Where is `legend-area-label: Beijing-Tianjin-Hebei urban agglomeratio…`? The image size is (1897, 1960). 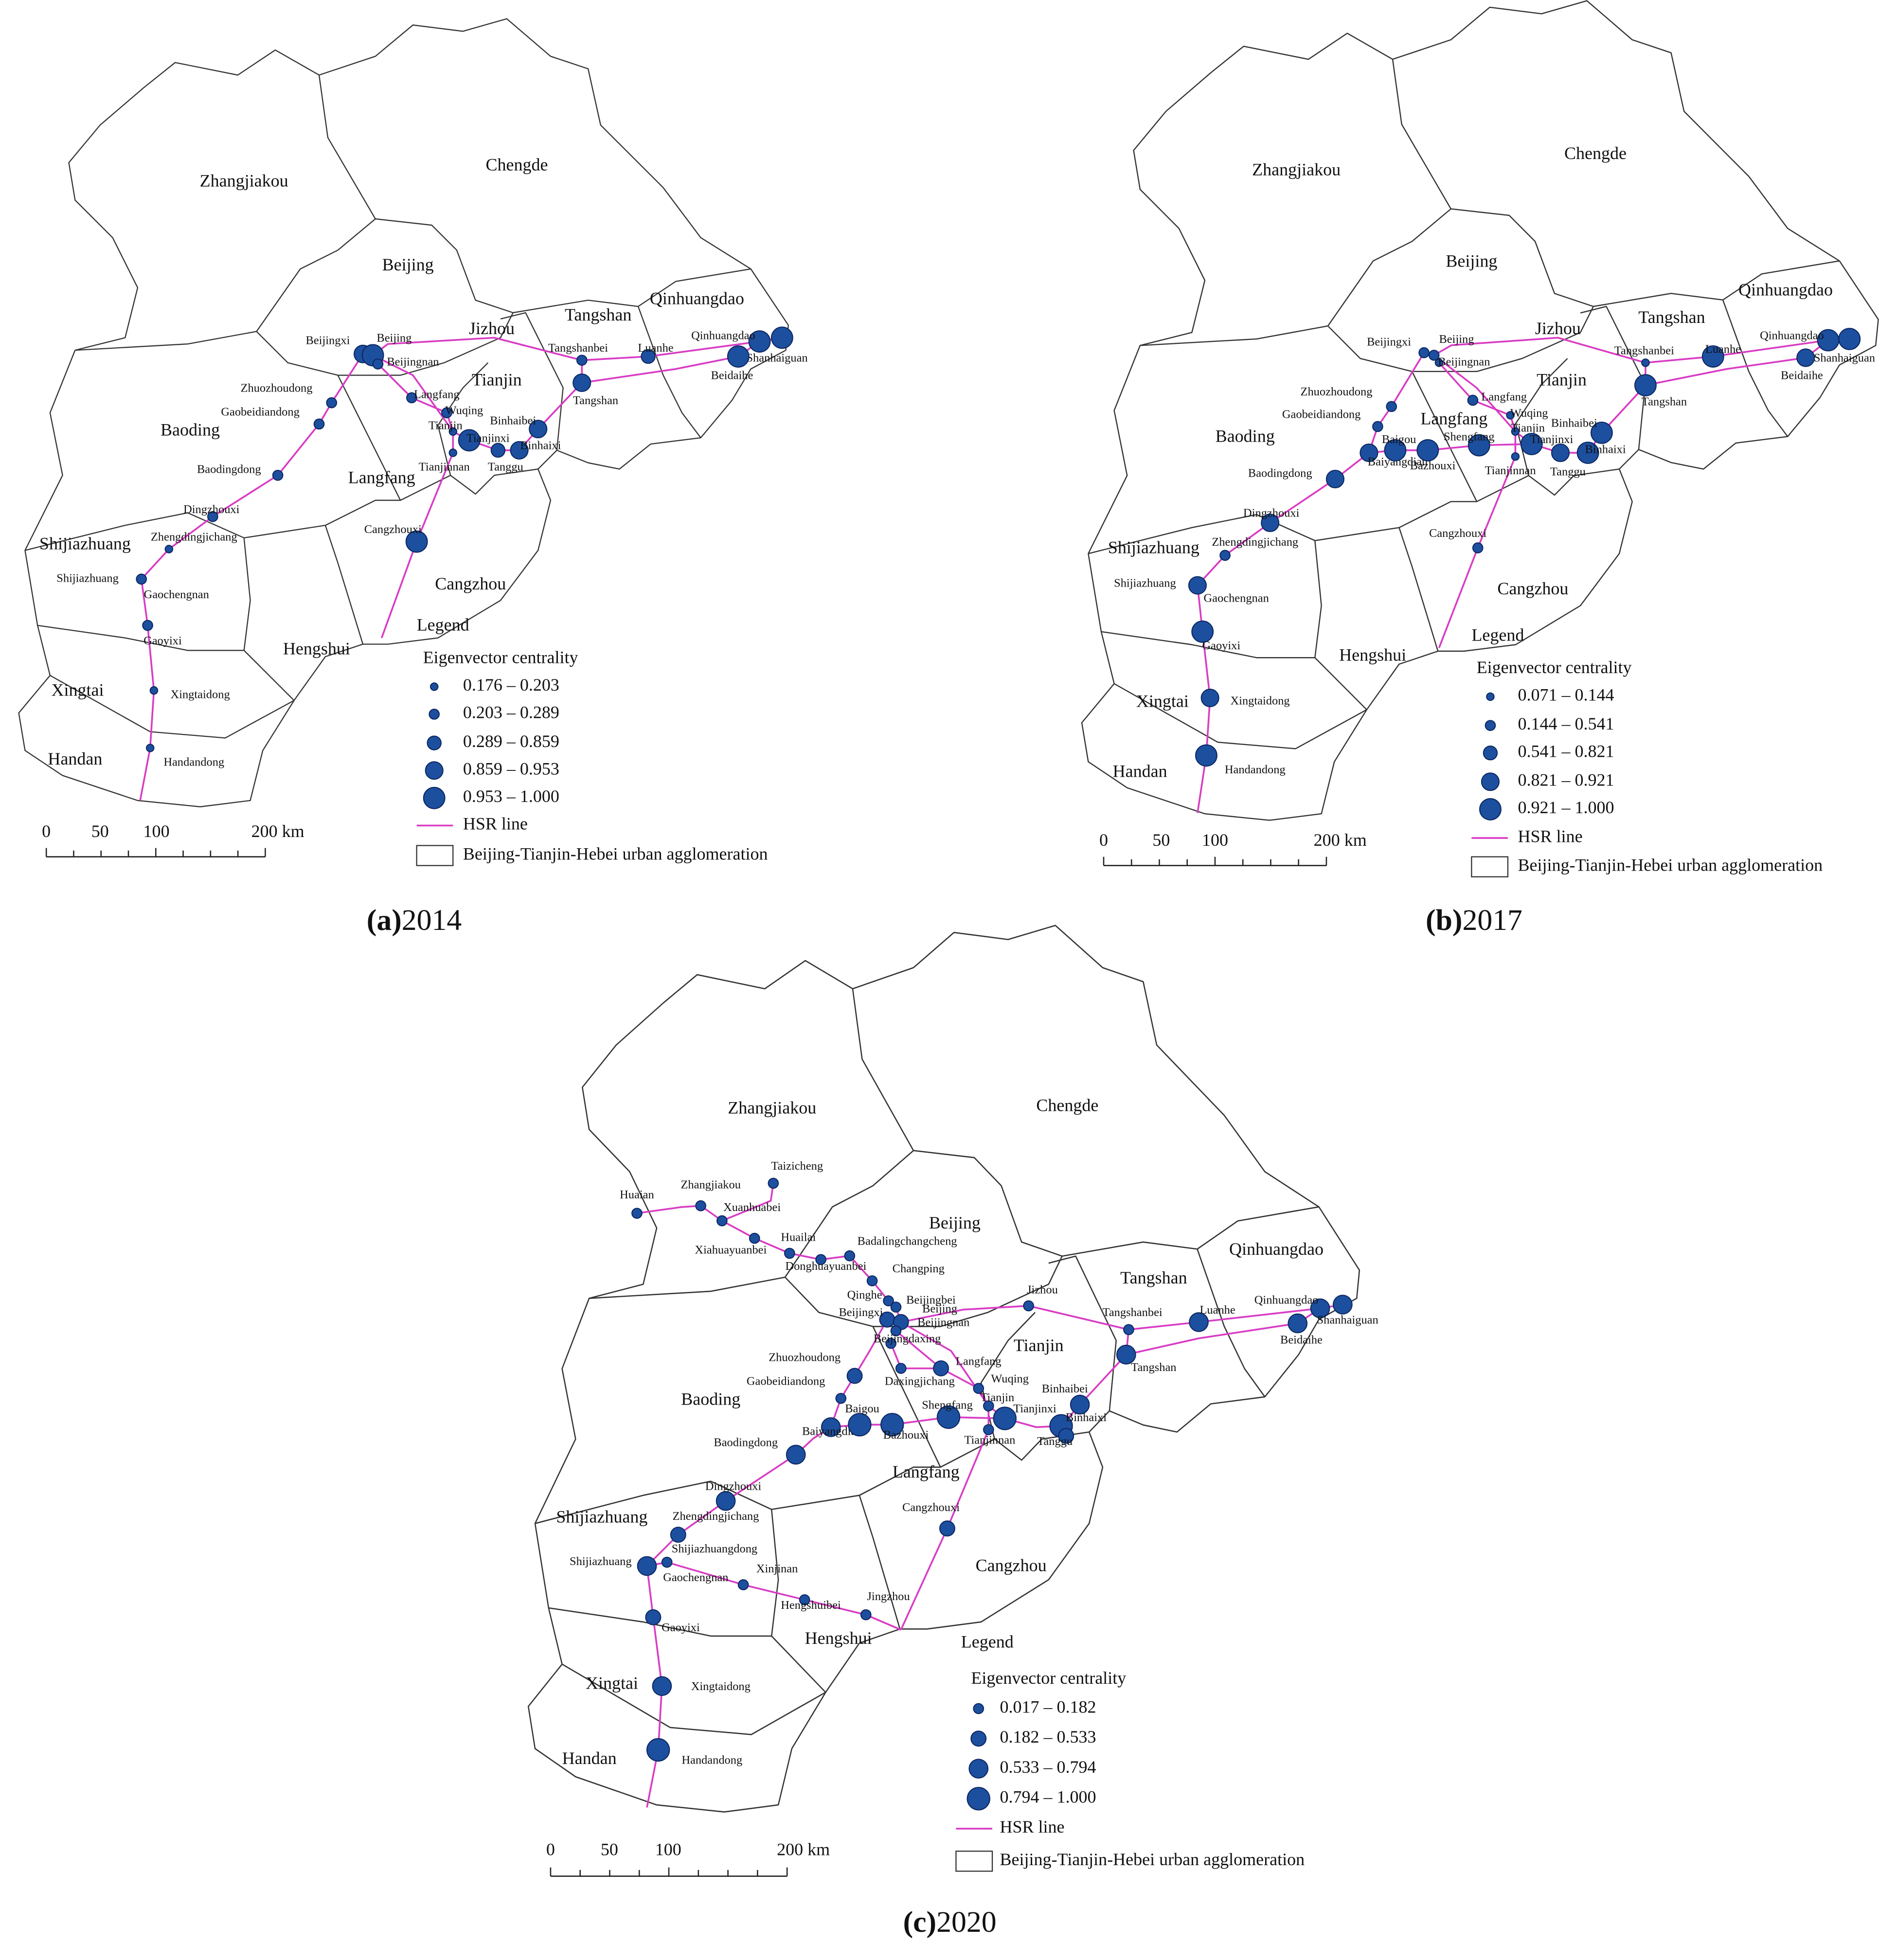
legend-area-label: Beijing-Tianjin-Hebei urban agglomeratio… is located at coordinates (1671, 865).